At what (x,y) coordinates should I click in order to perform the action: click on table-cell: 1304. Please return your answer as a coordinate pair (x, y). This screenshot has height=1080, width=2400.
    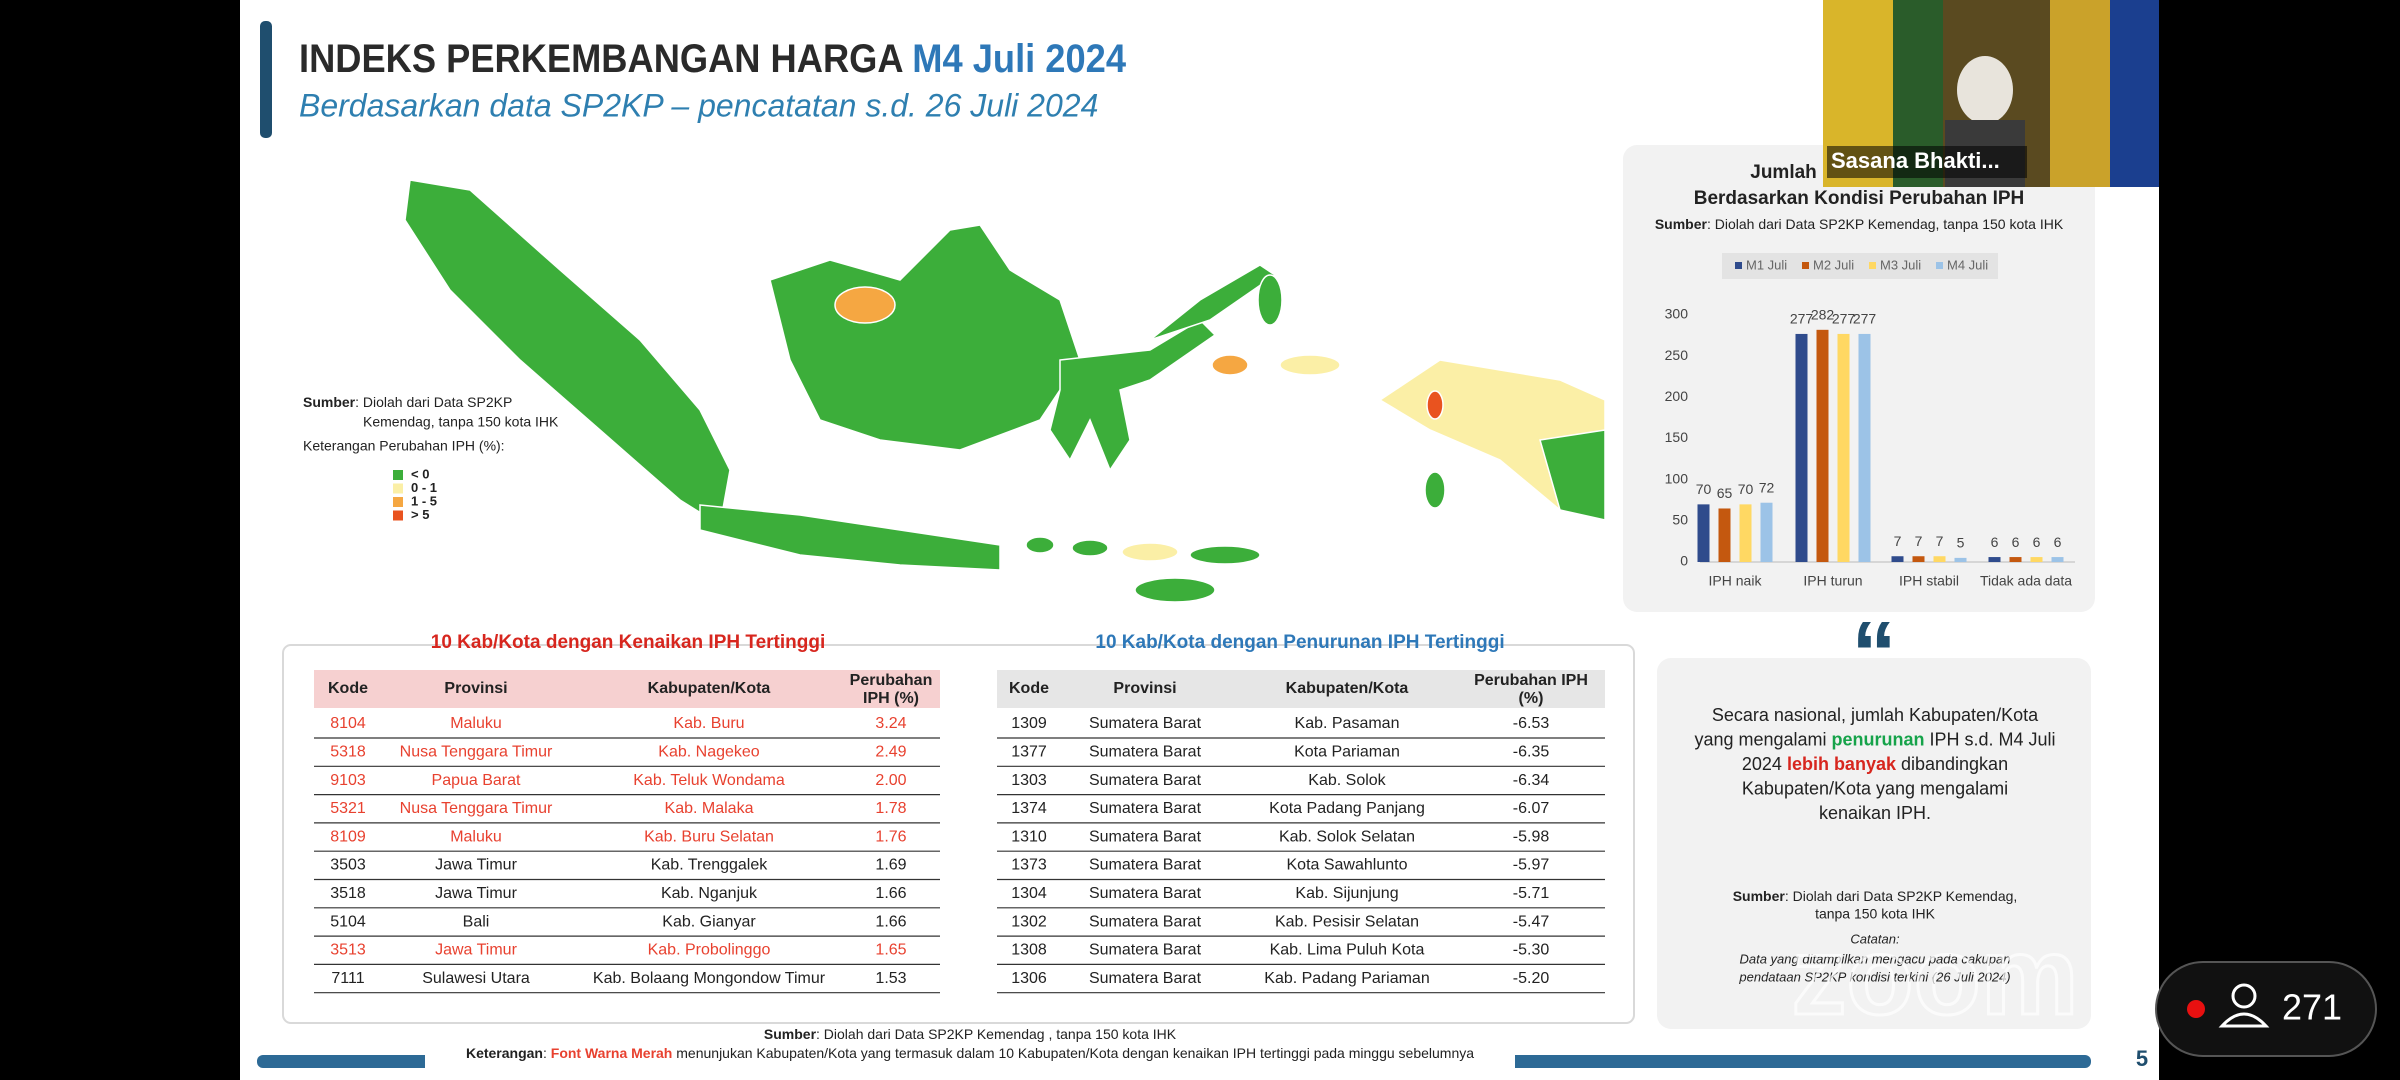
    Looking at the image, I should click on (1029, 893).